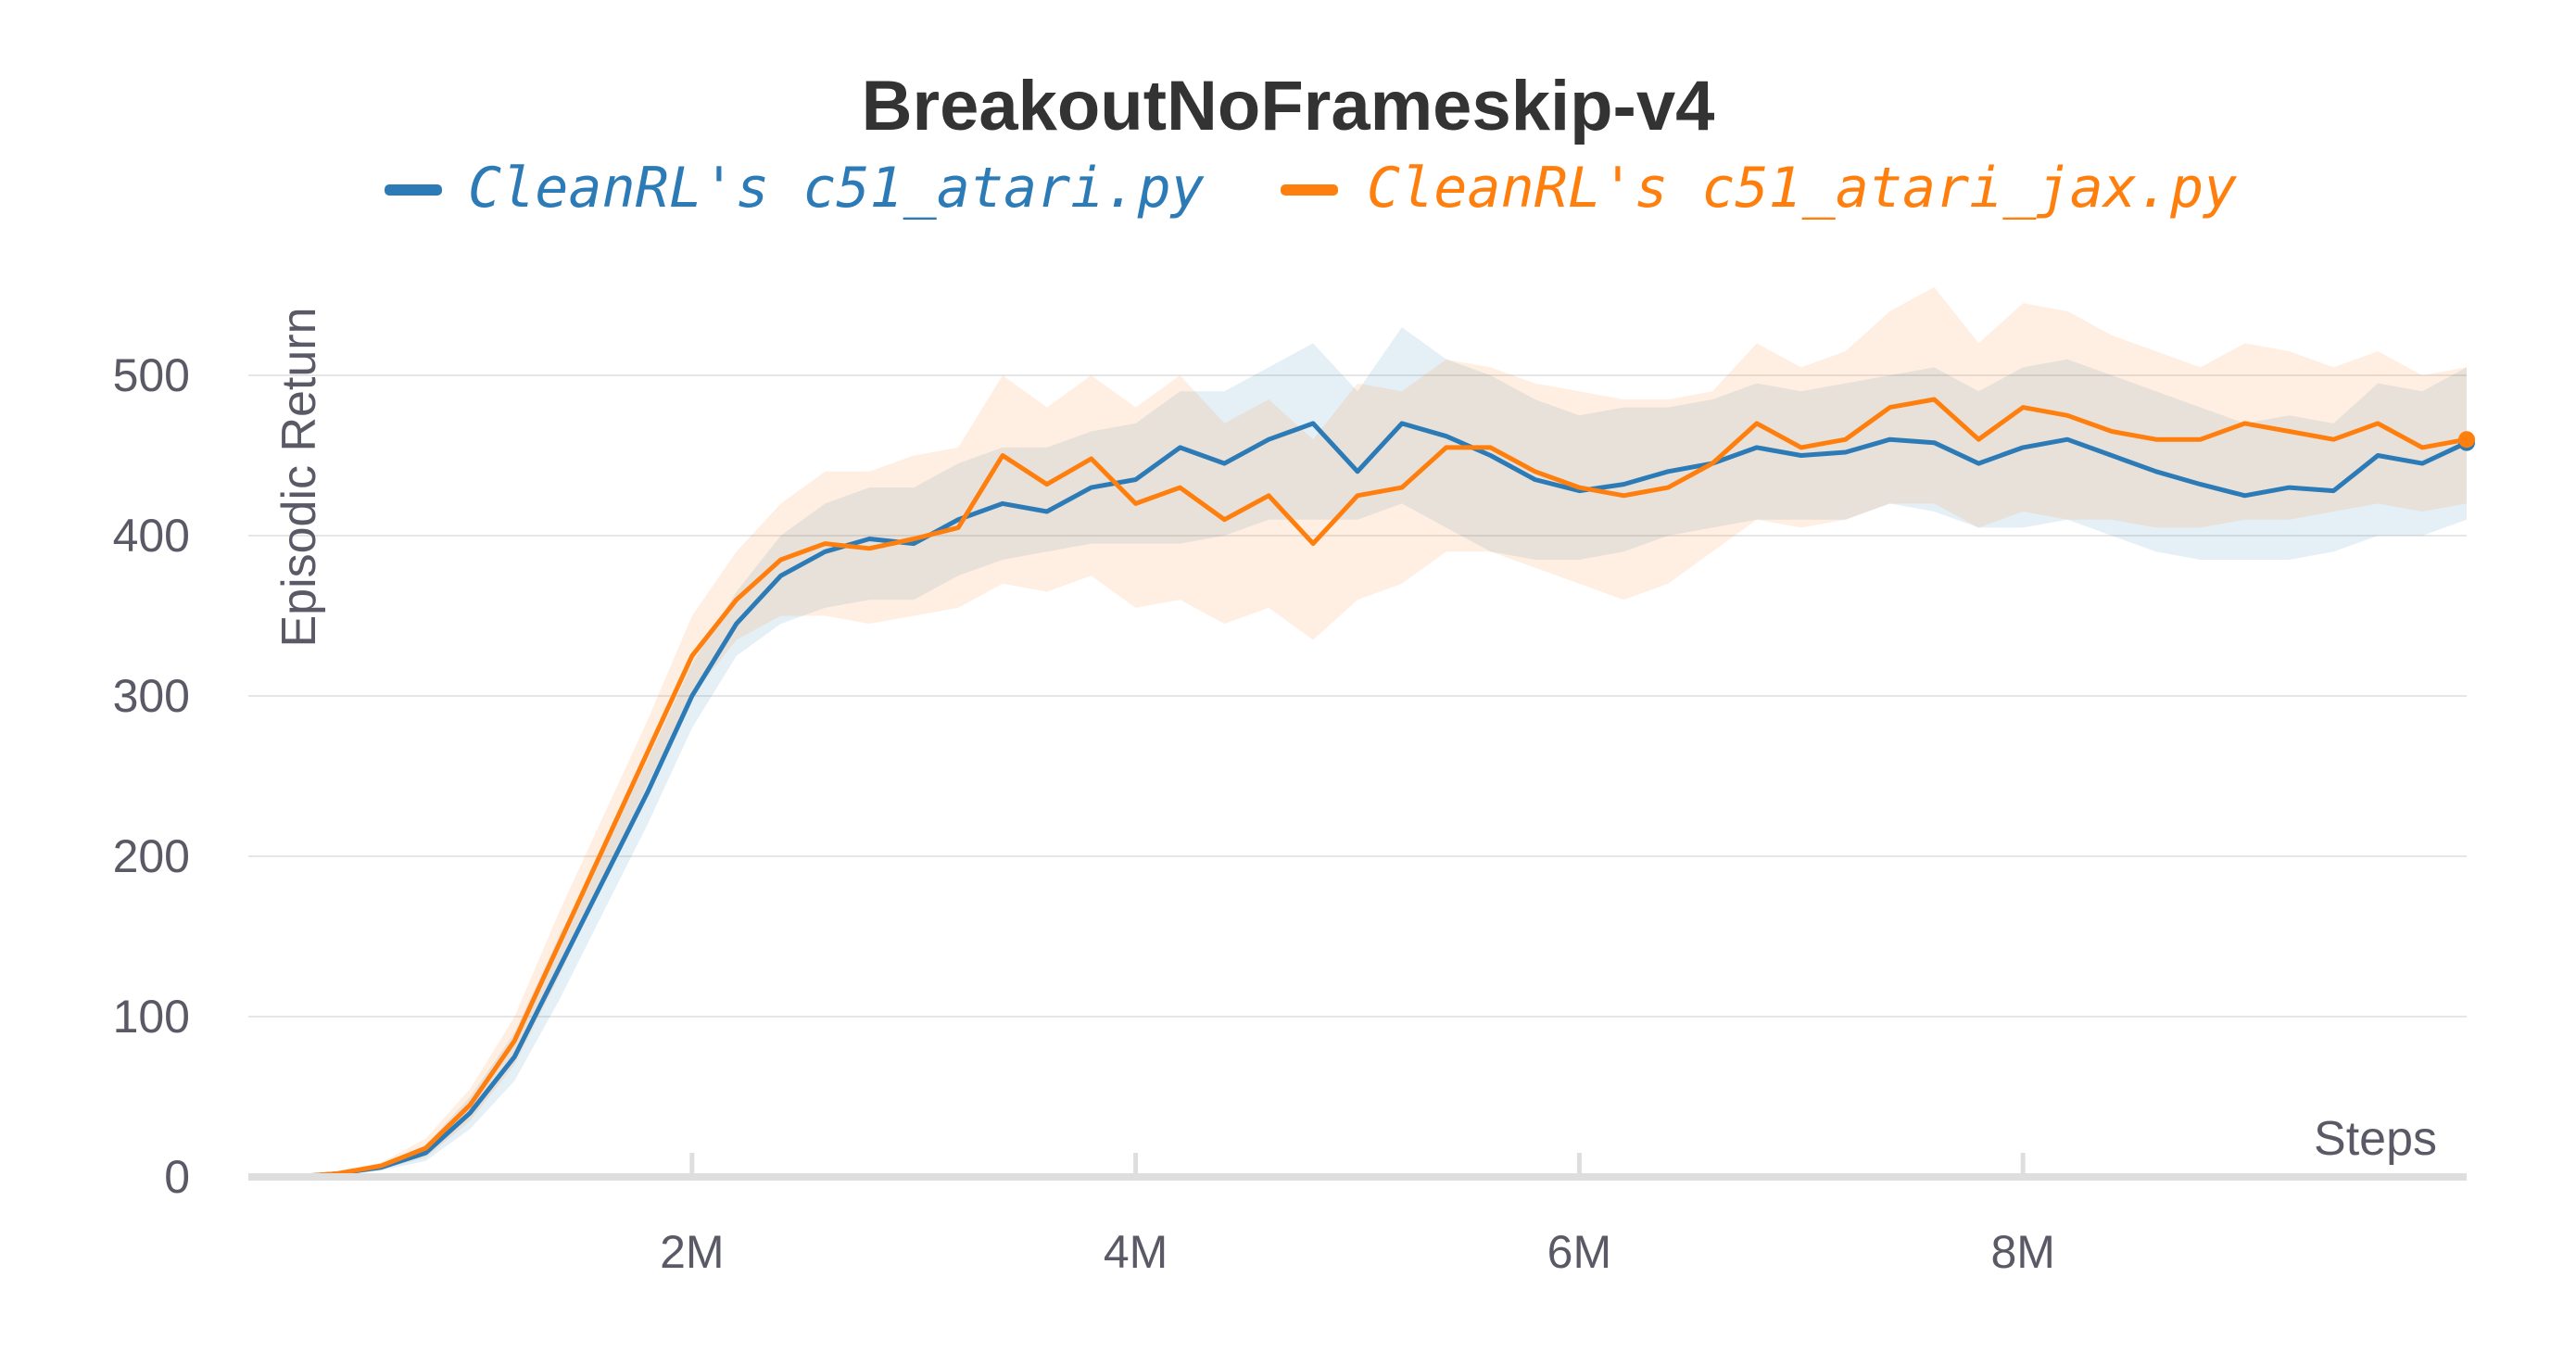  What do you see at coordinates (414, 190) in the screenshot?
I see `legend-swatch-c51-atari` at bounding box center [414, 190].